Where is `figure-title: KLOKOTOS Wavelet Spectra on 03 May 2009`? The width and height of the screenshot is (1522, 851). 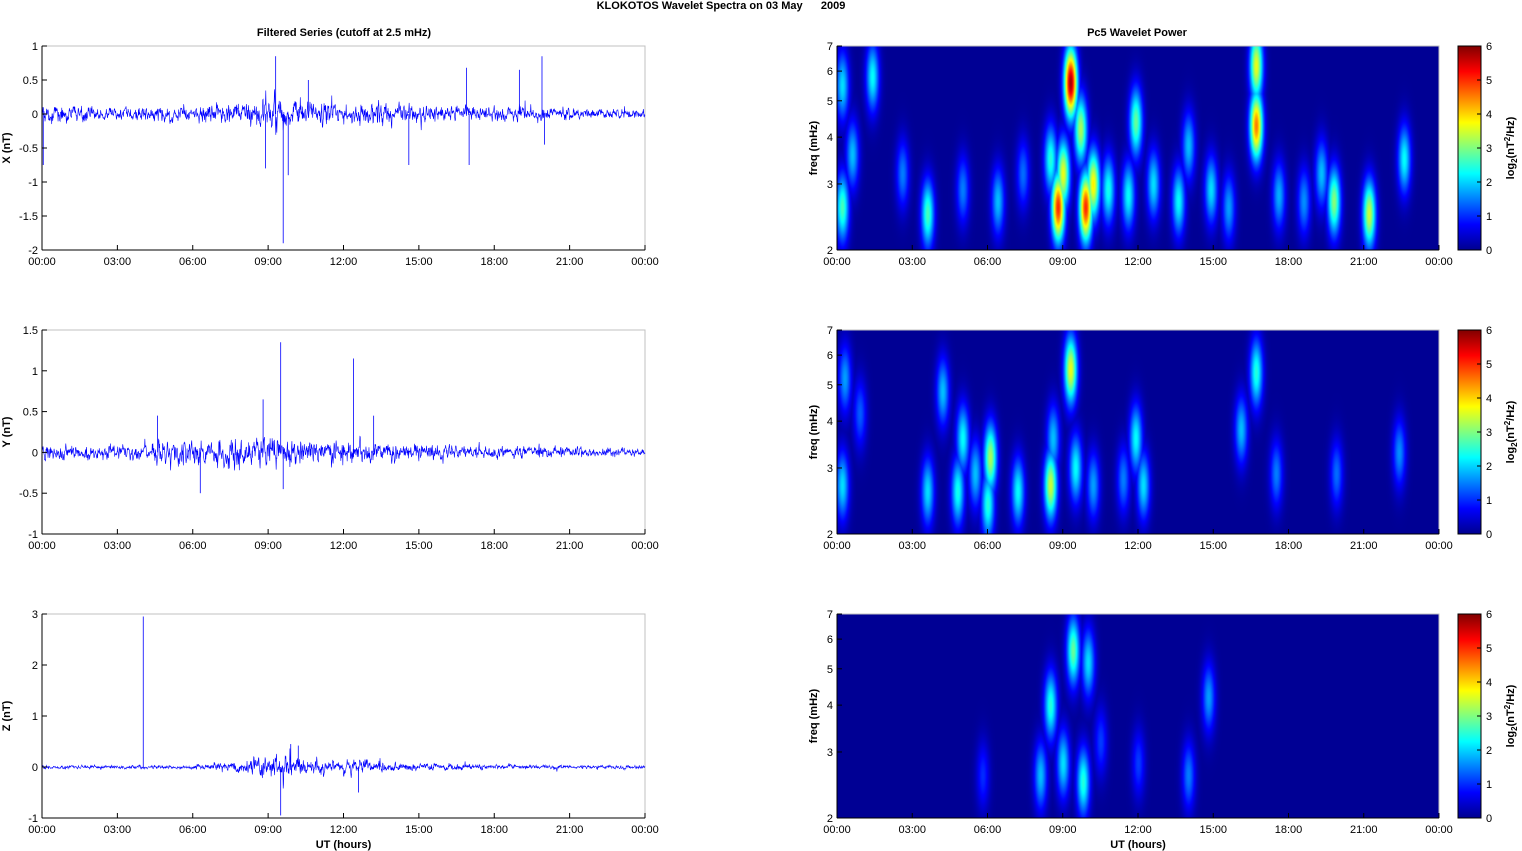
figure-title: KLOKOTOS Wavelet Spectra on 03 May 2009 is located at coordinates (721, 6).